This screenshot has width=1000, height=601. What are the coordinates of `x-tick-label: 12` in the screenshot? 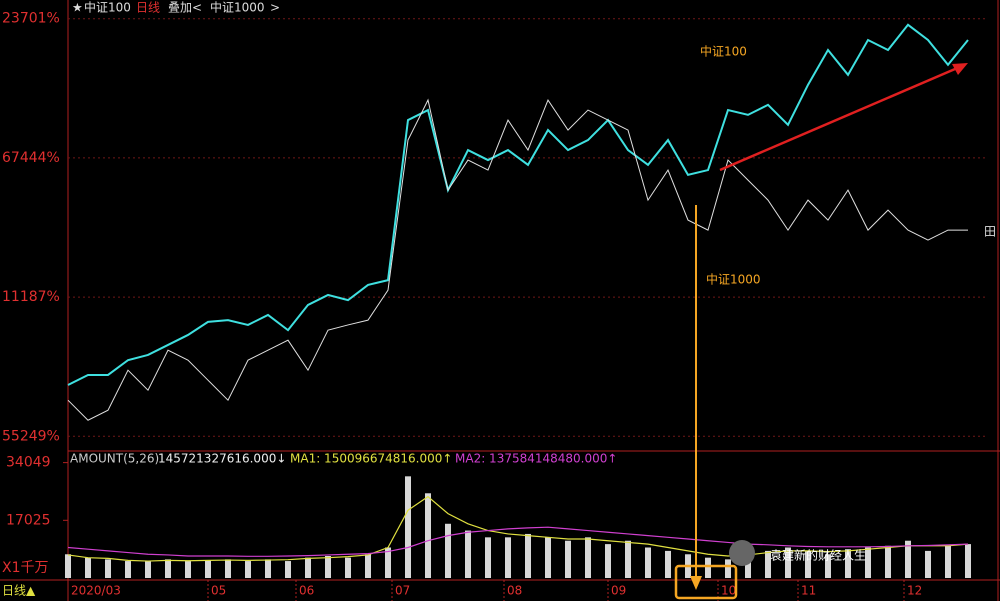 It's located at (914, 591).